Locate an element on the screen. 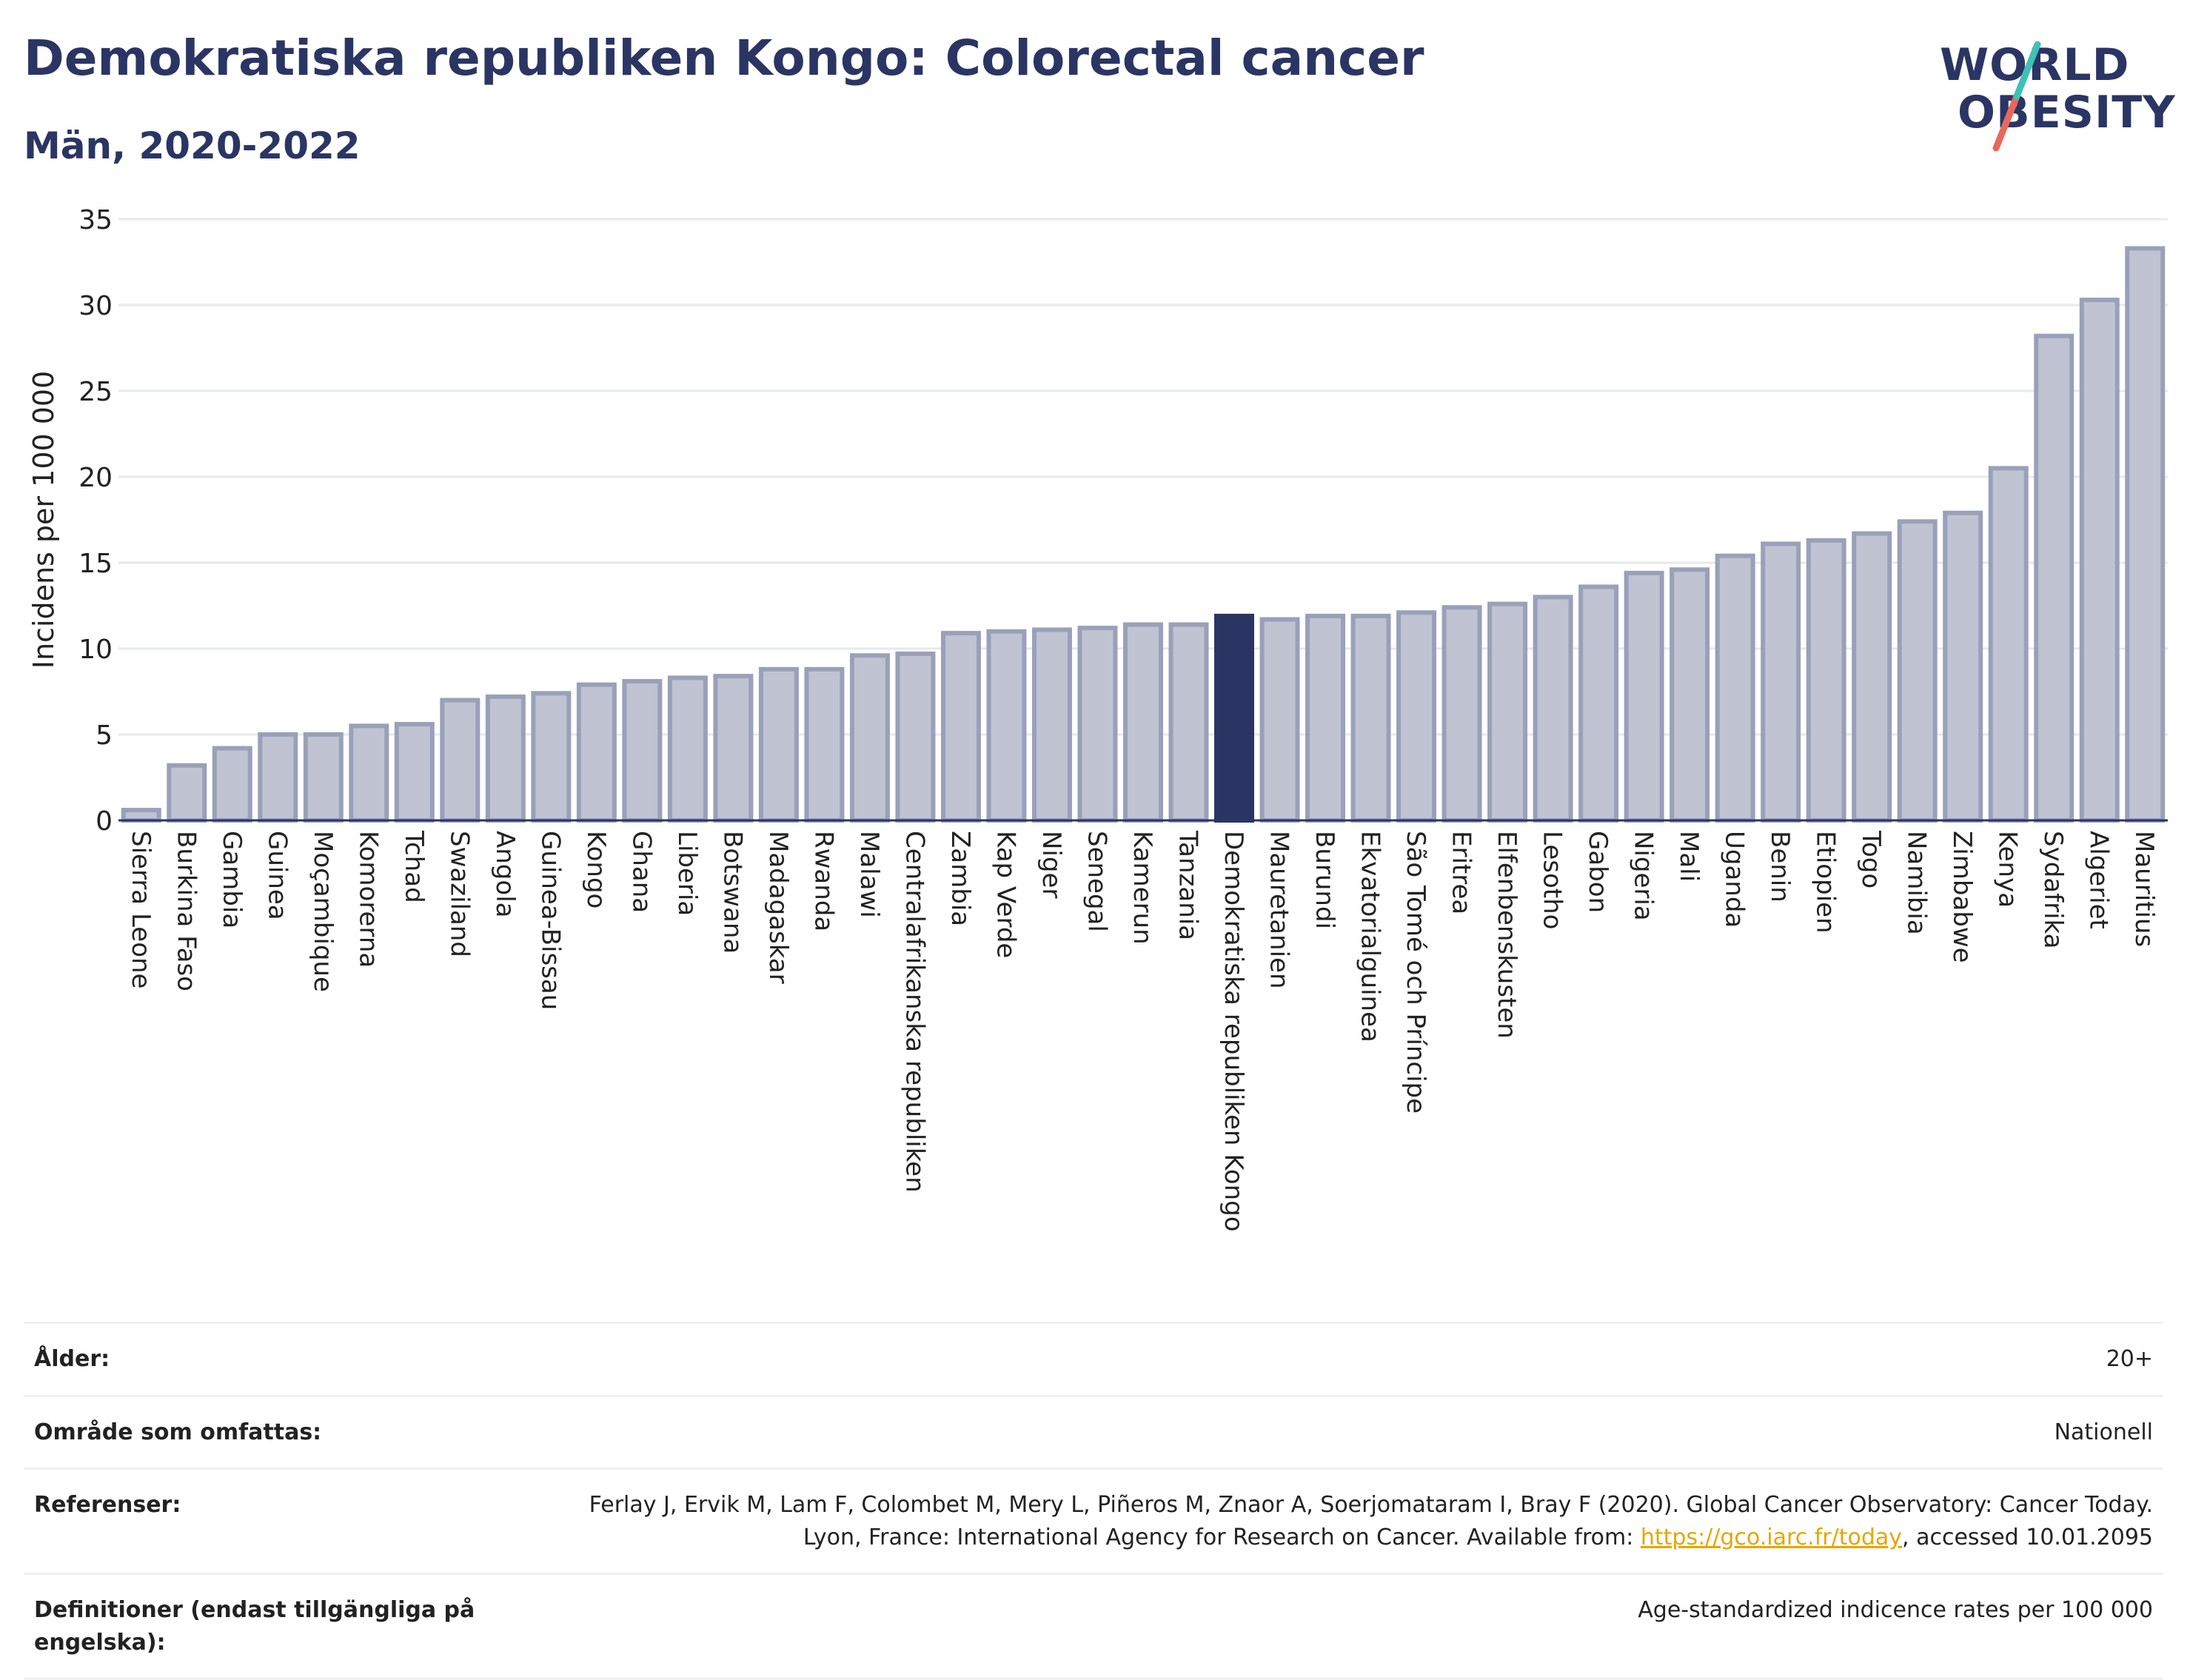 The height and width of the screenshot is (1680, 2190). x-tick-label: Namibia is located at coordinates (1917, 883).